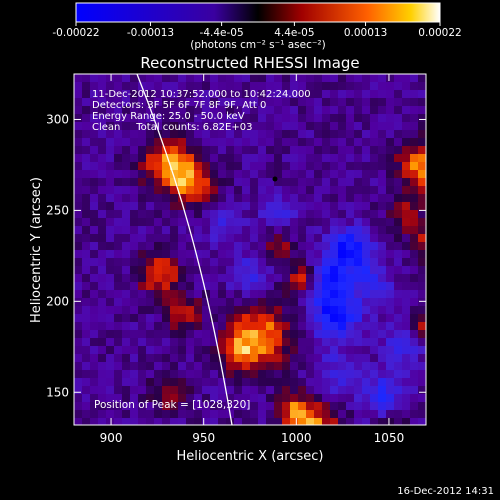 Image resolution: width=500 pixels, height=500 pixels. I want to click on colorbar-tick-label: 0.00022, so click(439, 33).